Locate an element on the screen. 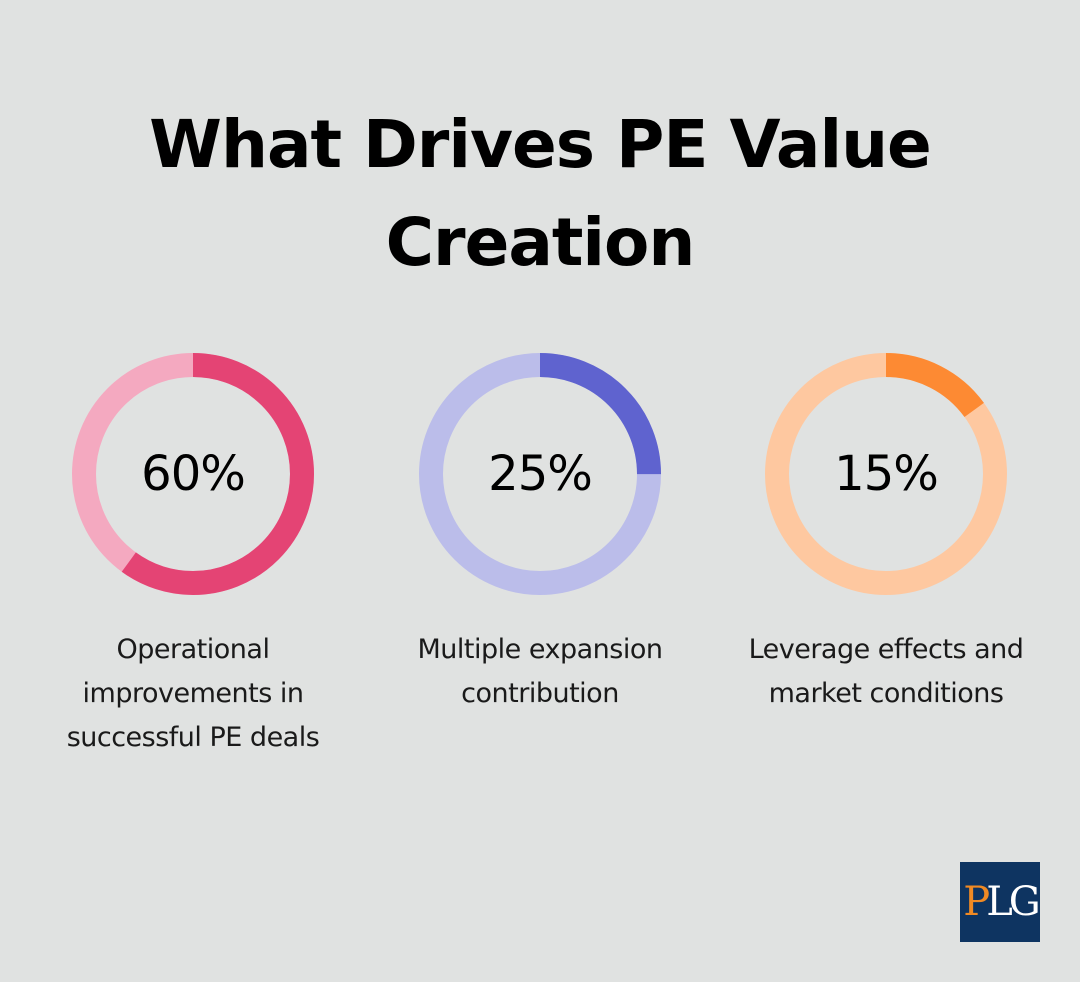  percentage-value: 25% is located at coordinates (540, 474).